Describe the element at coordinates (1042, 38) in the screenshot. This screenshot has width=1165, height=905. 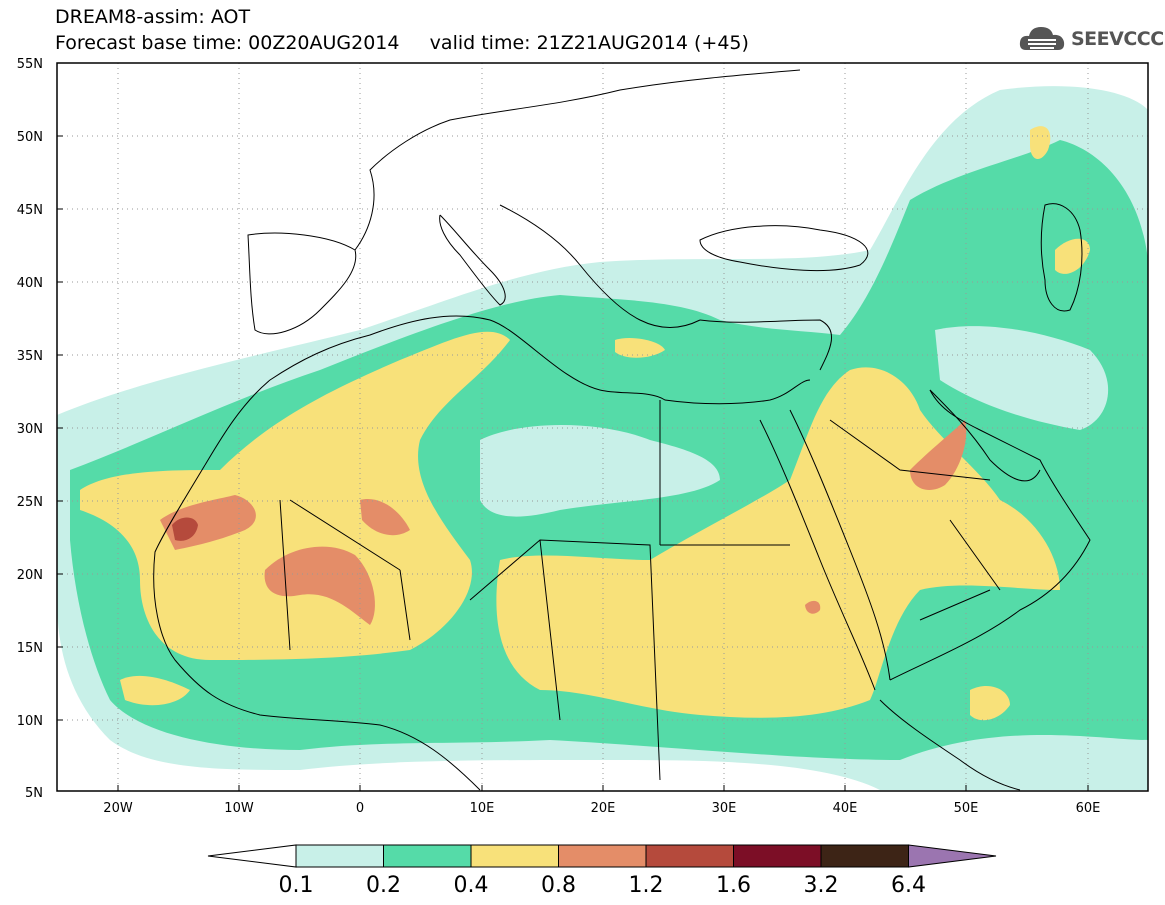
I see `cloud-icon` at that location.